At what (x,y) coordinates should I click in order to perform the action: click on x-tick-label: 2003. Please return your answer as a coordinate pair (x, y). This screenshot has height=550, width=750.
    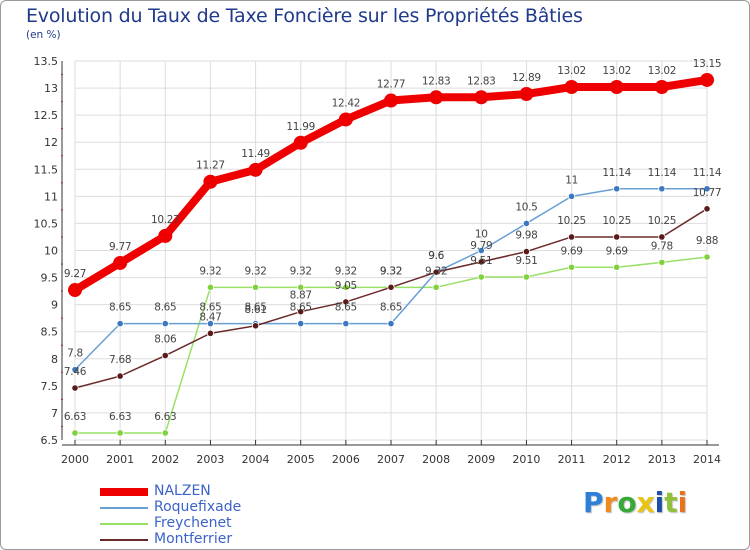
    Looking at the image, I should click on (210, 459).